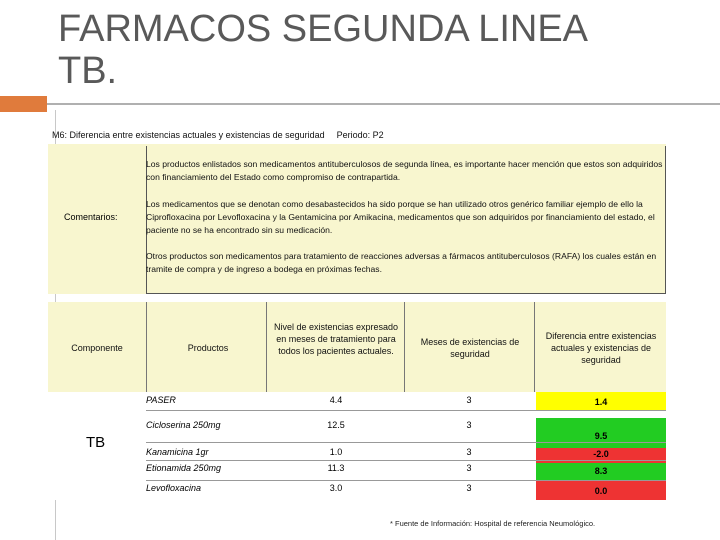  Describe the element at coordinates (336, 425) in the screenshot. I see `row-nivel: 12.5` at that location.